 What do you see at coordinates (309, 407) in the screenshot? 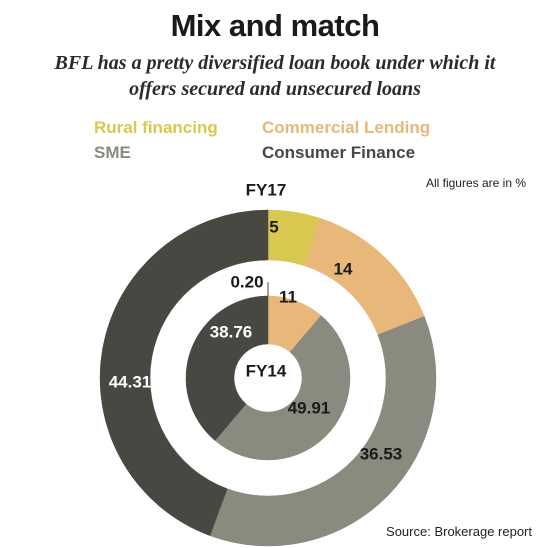
I see `value-label-fy14-sme: 49.91` at bounding box center [309, 407].